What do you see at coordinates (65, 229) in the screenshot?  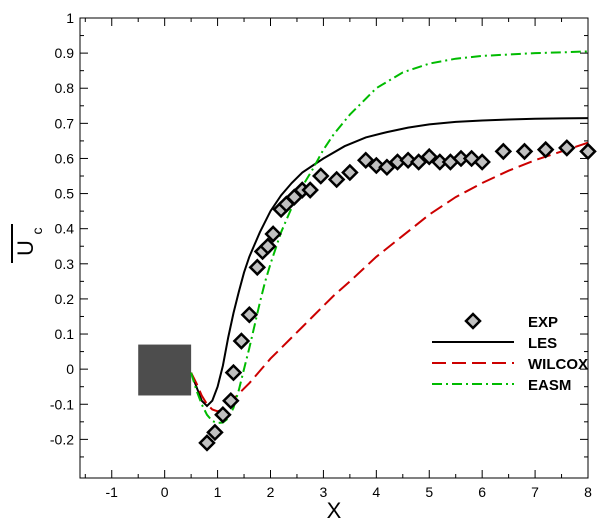 I see `y-tick-label: 0.4` at bounding box center [65, 229].